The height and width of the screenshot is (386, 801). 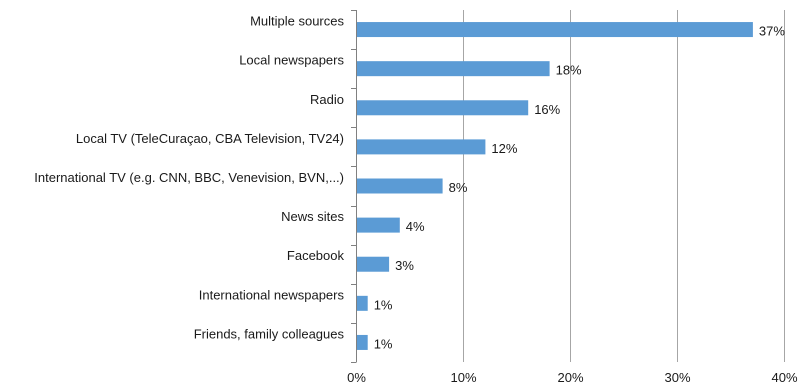 I want to click on value-label: 3%, so click(x=404, y=265).